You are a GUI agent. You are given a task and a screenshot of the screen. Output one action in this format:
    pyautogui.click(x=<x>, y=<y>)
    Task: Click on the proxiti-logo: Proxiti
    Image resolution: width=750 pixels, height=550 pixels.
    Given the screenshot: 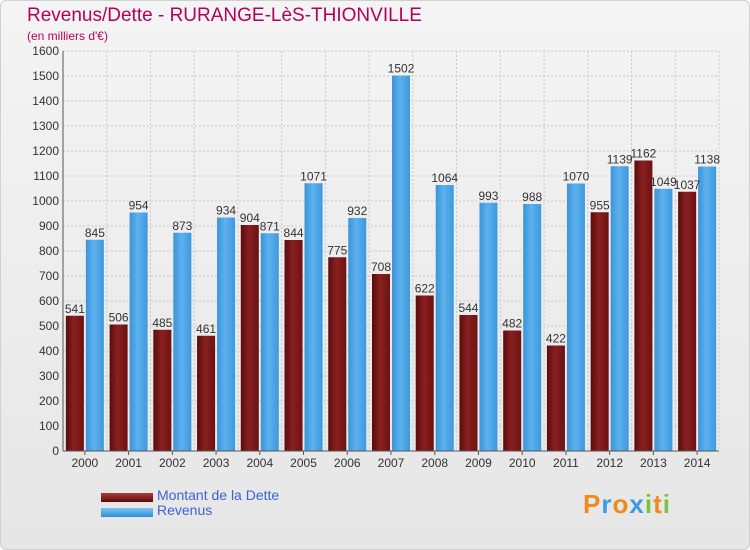 What is the action you would take?
    pyautogui.click(x=627, y=504)
    